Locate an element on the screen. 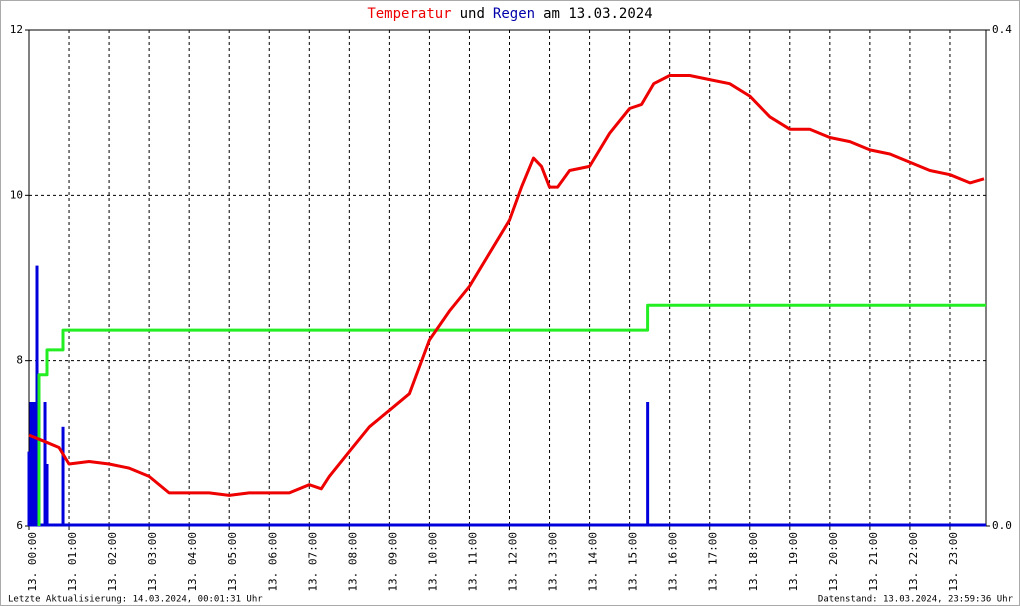 This screenshot has height=606, width=1020. x-tick-label: 13. 01:00 is located at coordinates (72, 562).